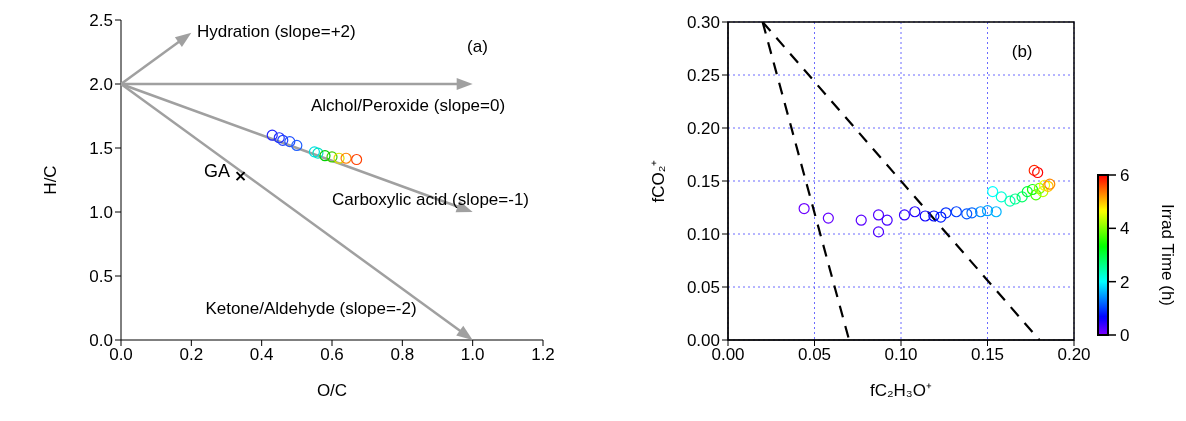  What do you see at coordinates (703, 182) in the screenshot?
I see `y-tick-label: 0.15` at bounding box center [703, 182].